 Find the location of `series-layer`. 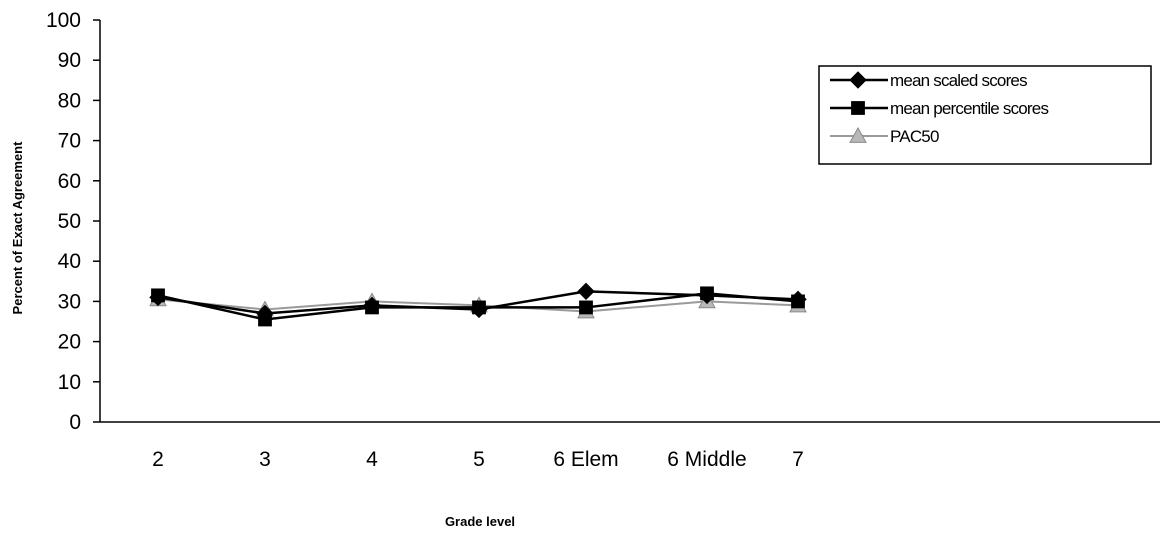

series-layer is located at coordinates (478, 304).